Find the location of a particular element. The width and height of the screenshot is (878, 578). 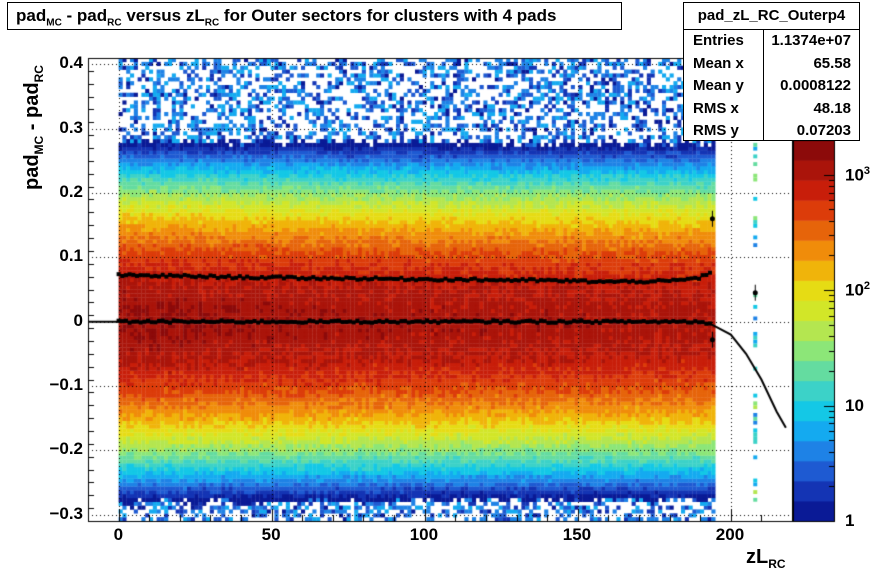

z-tick-label: 10² is located at coordinates (858, 290).